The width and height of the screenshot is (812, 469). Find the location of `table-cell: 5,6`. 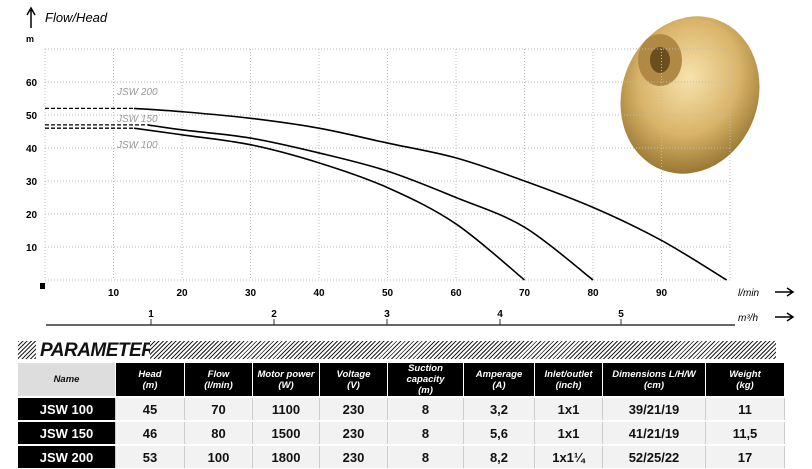

table-cell: 5,6 is located at coordinates (499, 432).